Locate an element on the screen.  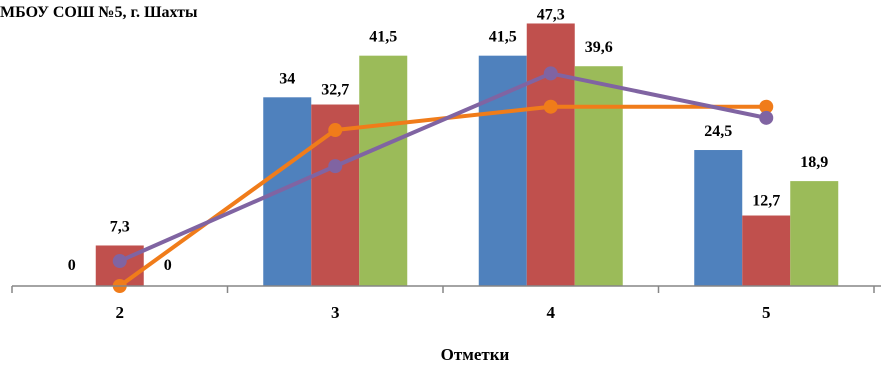
data-label-s1-3: 34 is located at coordinates (287, 78).